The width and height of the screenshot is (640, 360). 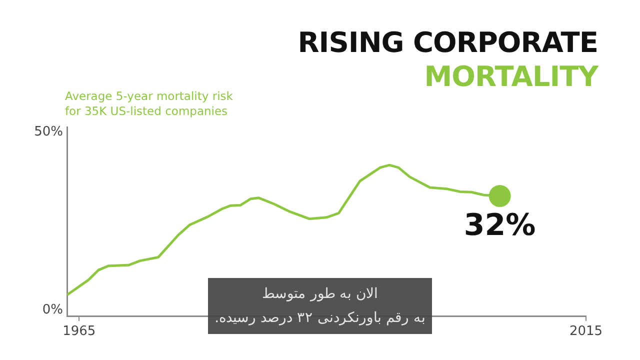 What do you see at coordinates (320, 318) in the screenshot?
I see `annotation: به رقم باورنکردنی ۳۲ درصد رسیده.` at bounding box center [320, 318].